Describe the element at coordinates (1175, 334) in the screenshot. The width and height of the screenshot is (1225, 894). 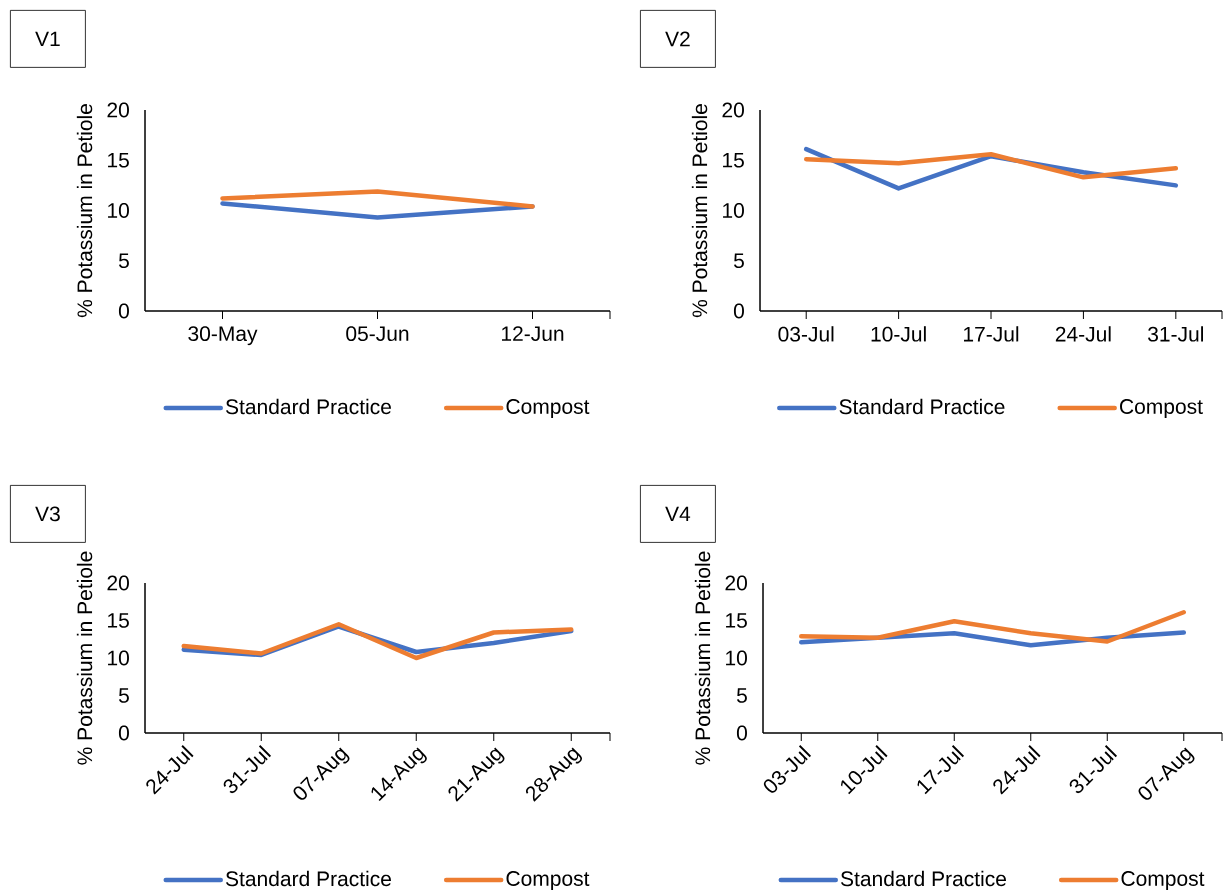
I see `x-tick-label: 31-Jul` at that location.